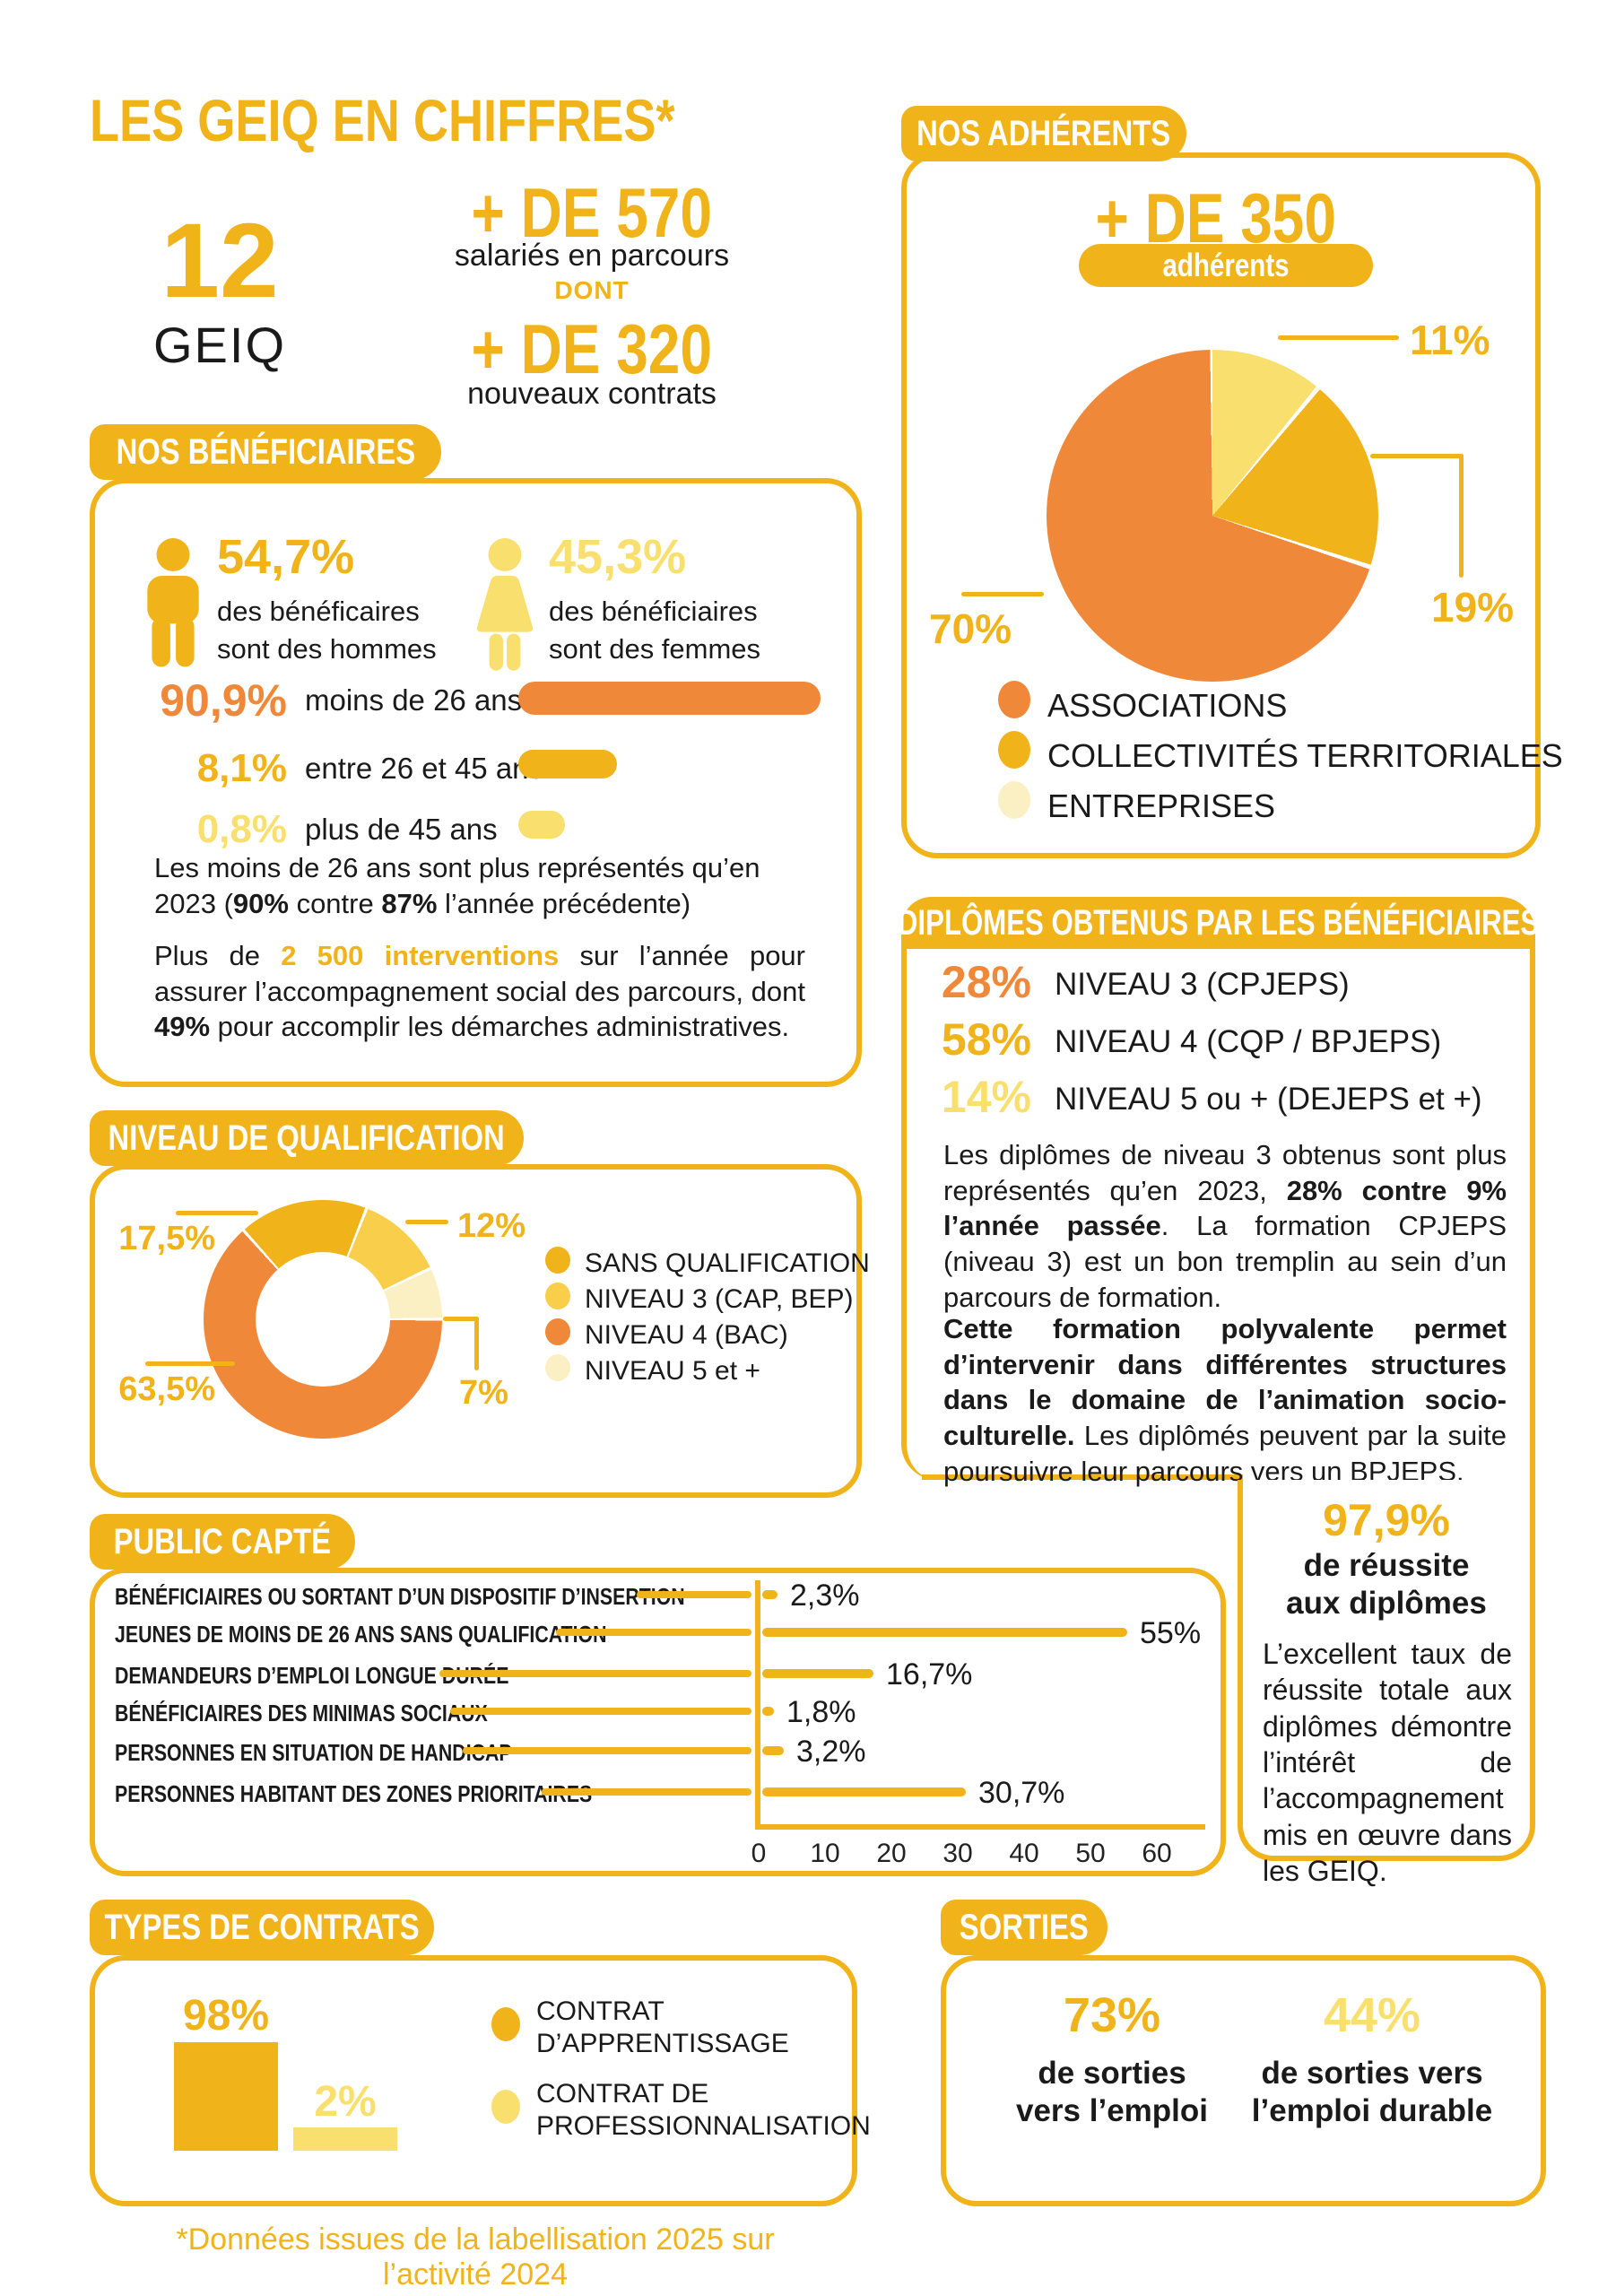 Image resolution: width=1607 pixels, height=2296 pixels. Describe the element at coordinates (167, 1389) in the screenshot. I see `donut-label-niv4: 63,5%` at that location.